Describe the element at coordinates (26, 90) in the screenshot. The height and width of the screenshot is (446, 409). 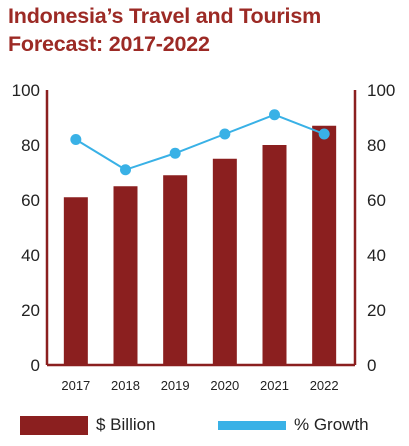
I see `y-tick-label-left: 100` at that location.